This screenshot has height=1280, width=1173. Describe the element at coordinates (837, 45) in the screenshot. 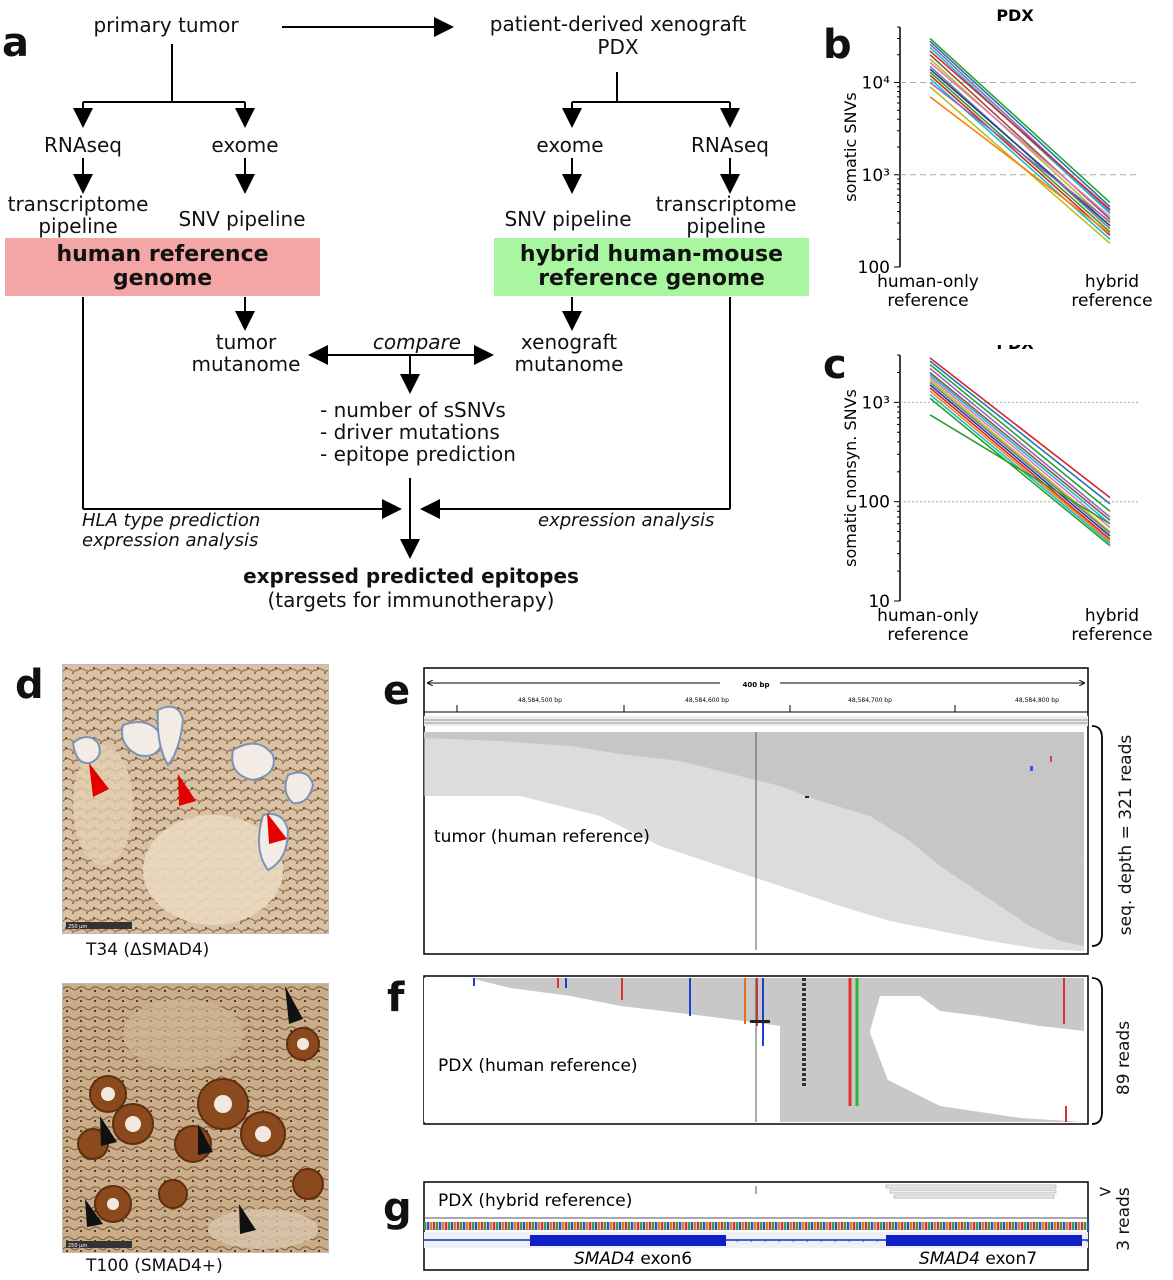

I see `panel-label-b: b` at that location.